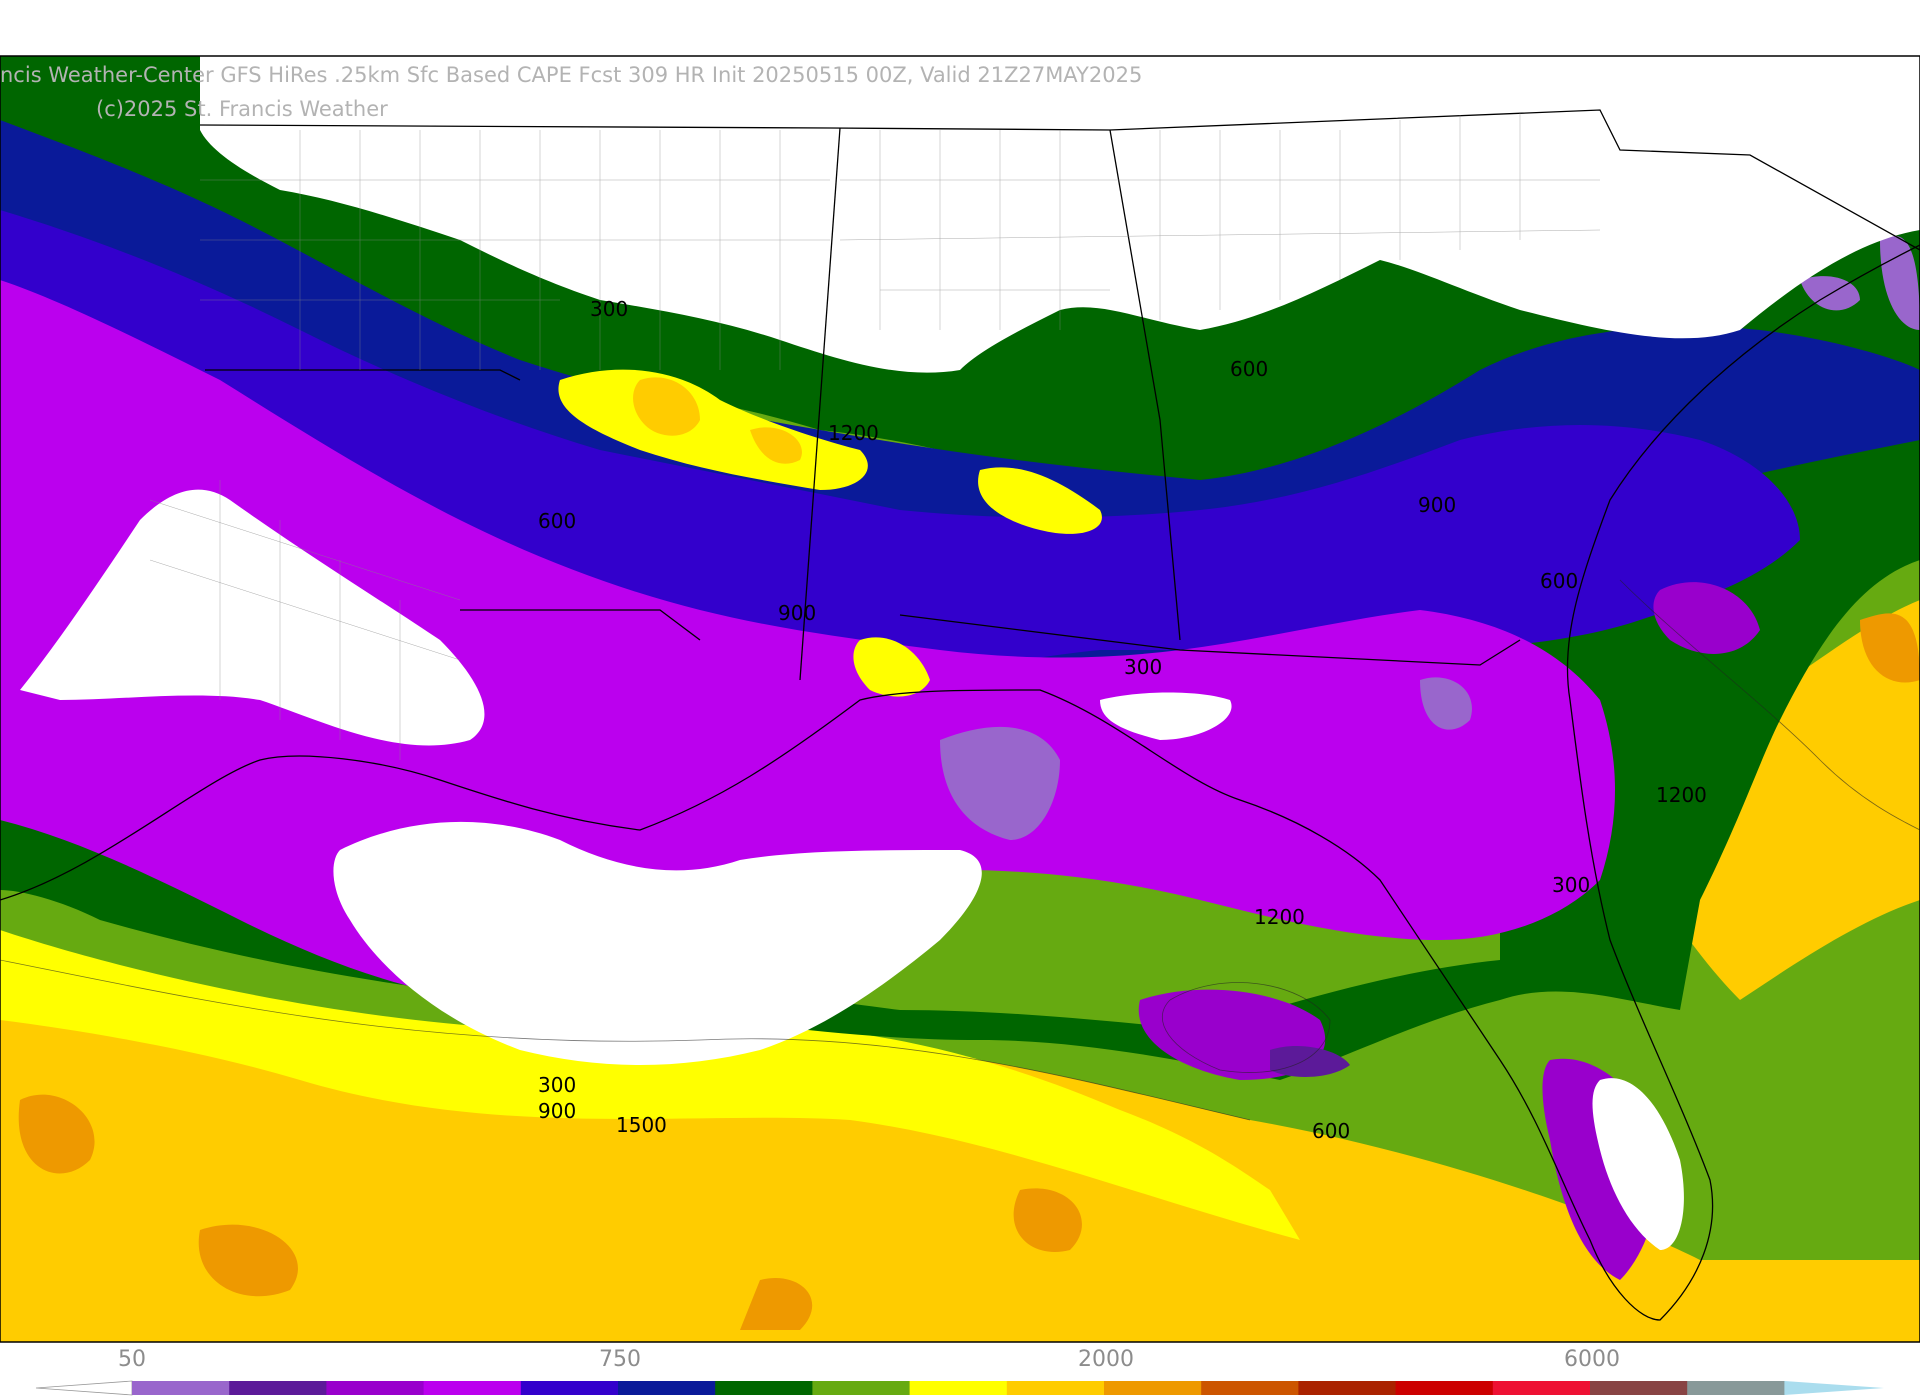 The width and height of the screenshot is (1920, 1400). I want to click on boundary-ms-al, so click(820, 404).